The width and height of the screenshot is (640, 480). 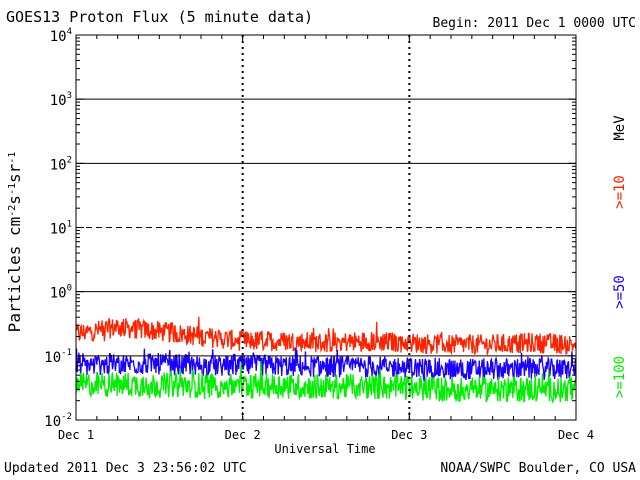 What do you see at coordinates (58, 421) in the screenshot?
I see `y-tick-label: 10⁻²` at bounding box center [58, 421].